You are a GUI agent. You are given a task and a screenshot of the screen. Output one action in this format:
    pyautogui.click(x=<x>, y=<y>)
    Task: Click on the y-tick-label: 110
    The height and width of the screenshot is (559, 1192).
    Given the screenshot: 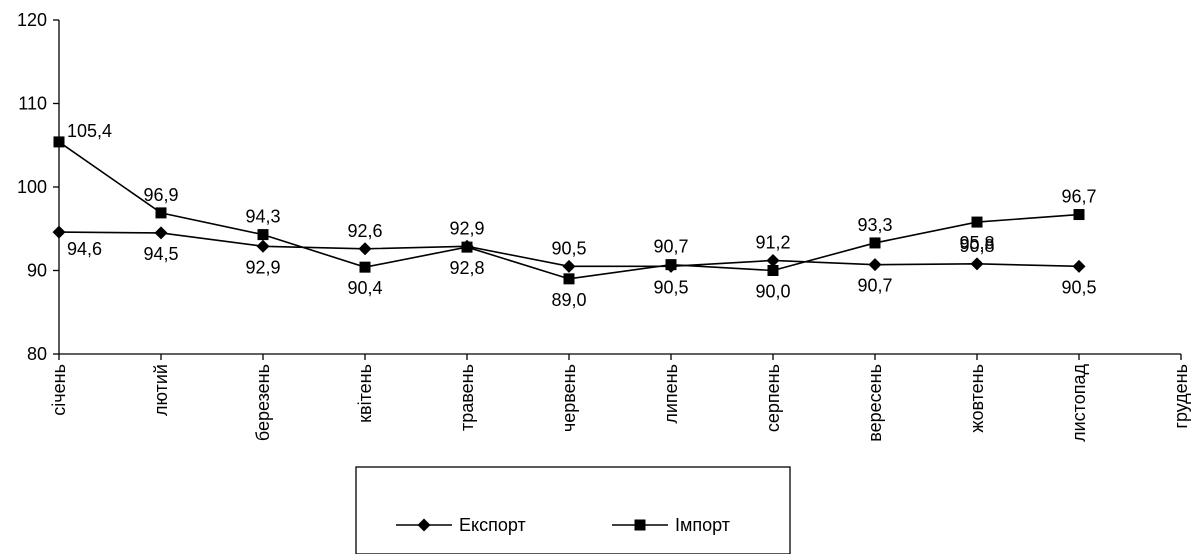 What is the action you would take?
    pyautogui.click(x=32, y=104)
    